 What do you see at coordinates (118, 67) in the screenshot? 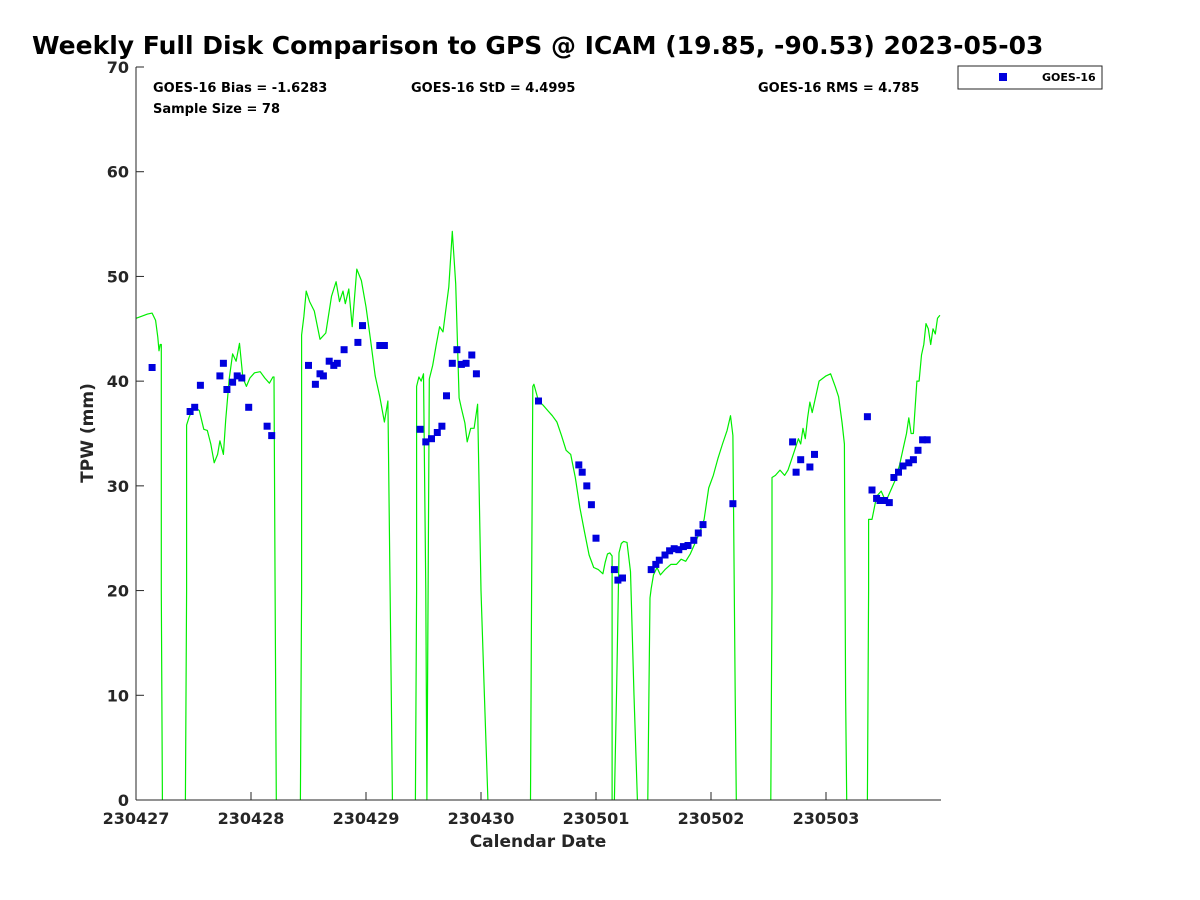
I see `y-tick-label: 70` at bounding box center [118, 67].